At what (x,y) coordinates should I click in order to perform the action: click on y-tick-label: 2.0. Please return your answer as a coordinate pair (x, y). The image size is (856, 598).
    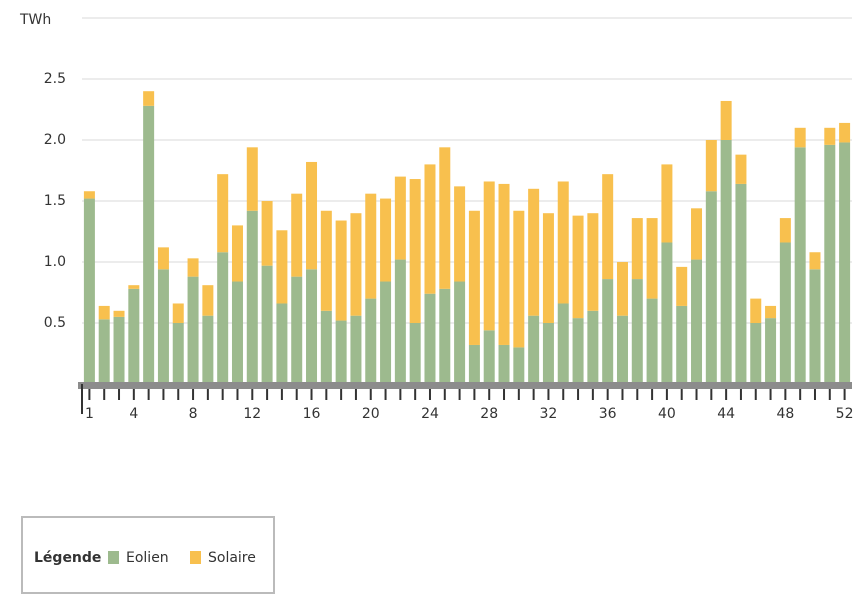
    Looking at the image, I should click on (55, 140).